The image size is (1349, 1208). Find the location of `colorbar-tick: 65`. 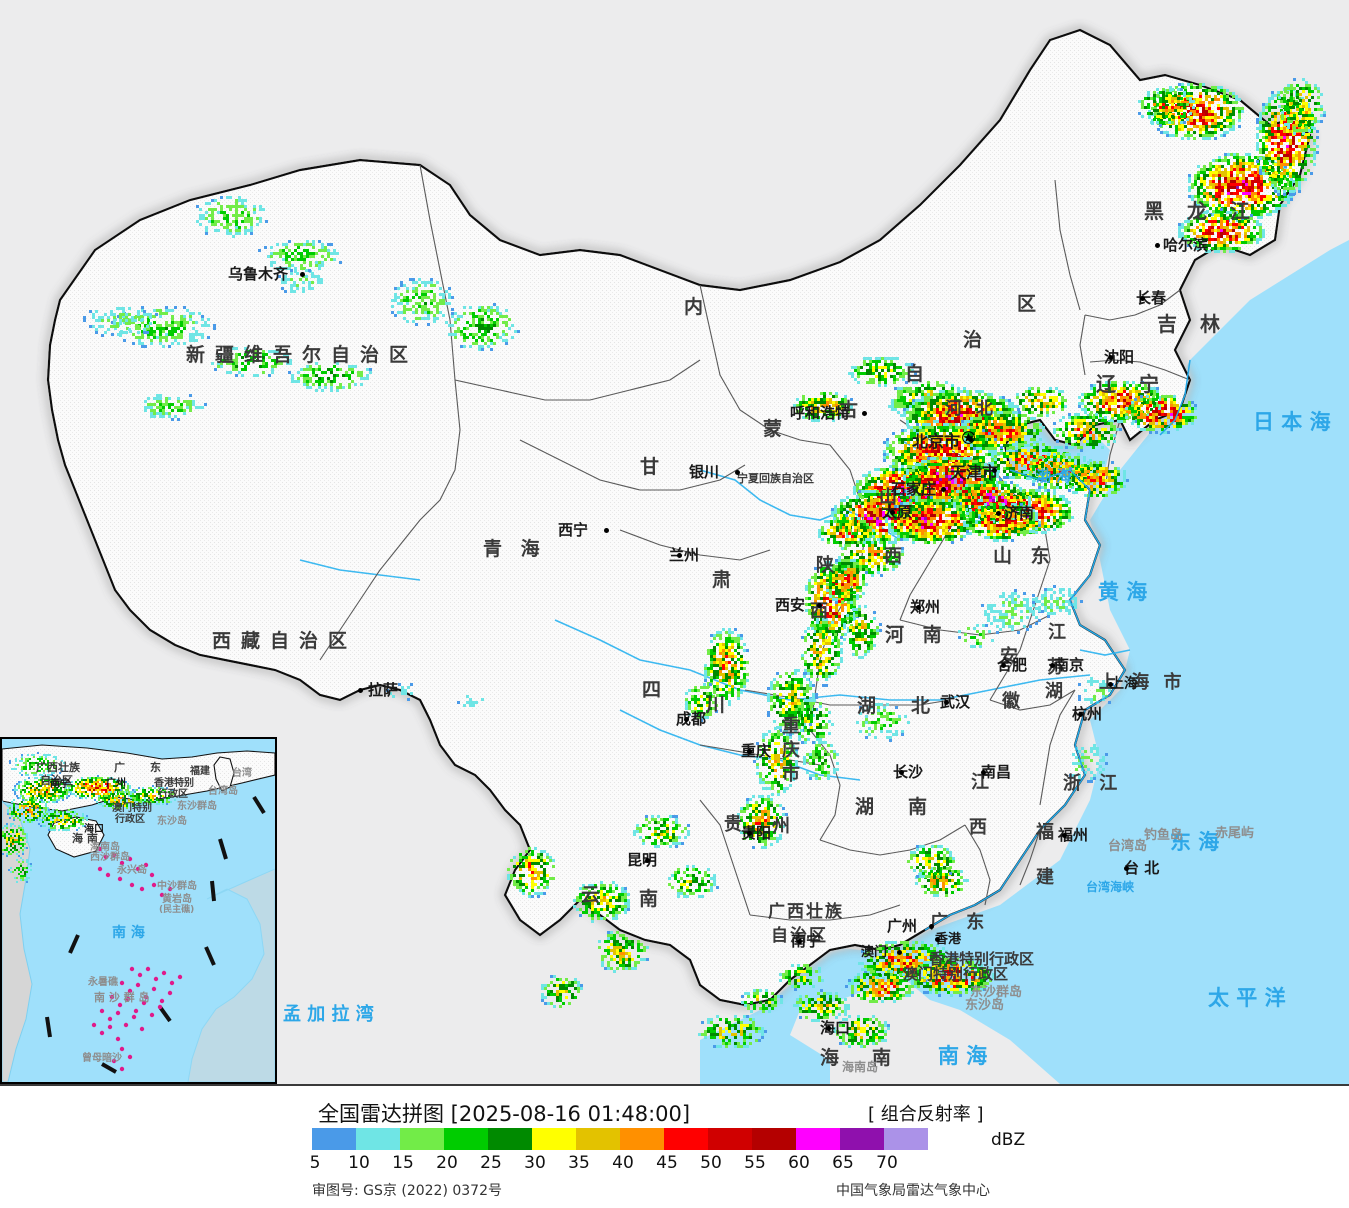

colorbar-tick: 65 is located at coordinates (843, 1163).